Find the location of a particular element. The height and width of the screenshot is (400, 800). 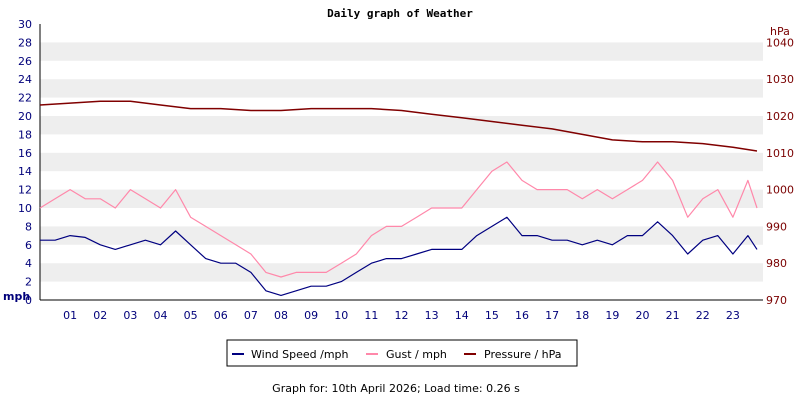

legend-label-gust: Gust / mph is located at coordinates (416, 354).